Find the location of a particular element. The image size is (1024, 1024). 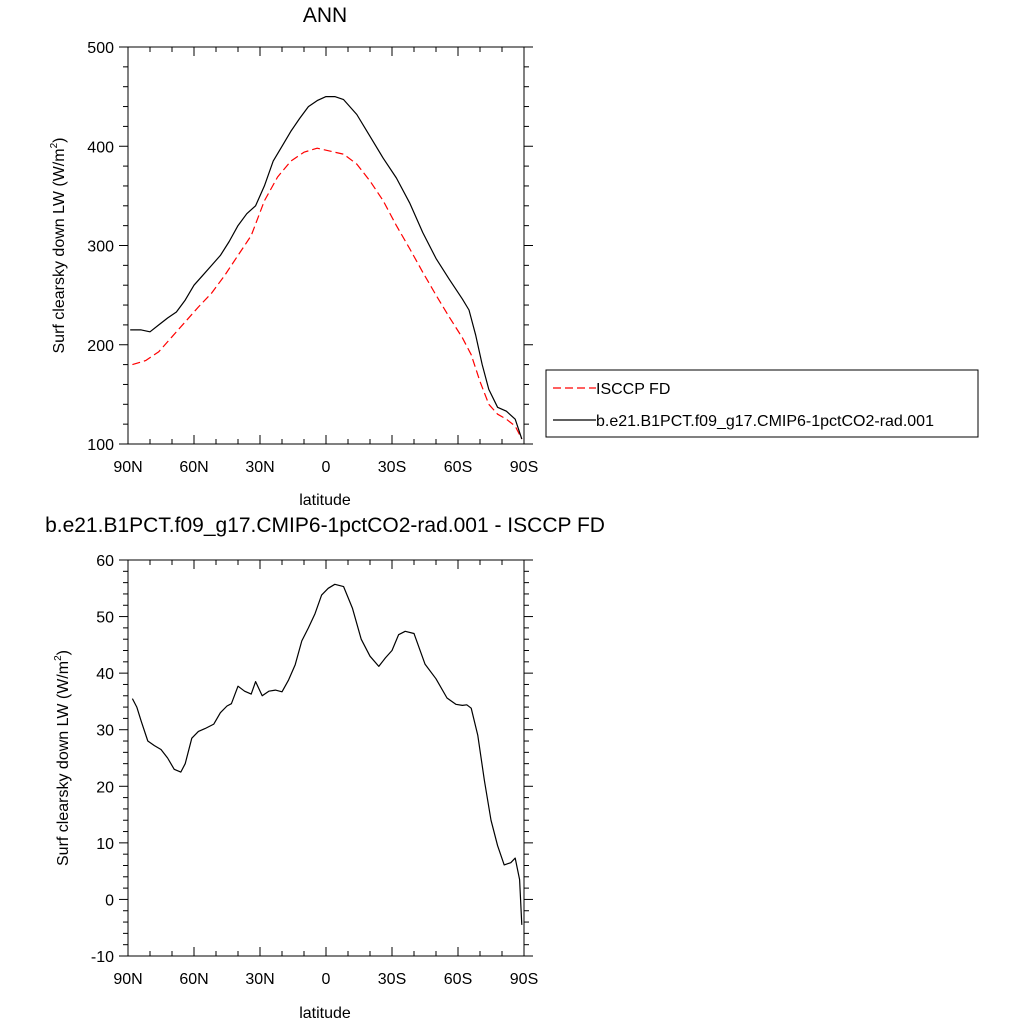

top-chart-title: ANN is located at coordinates (325, 15).